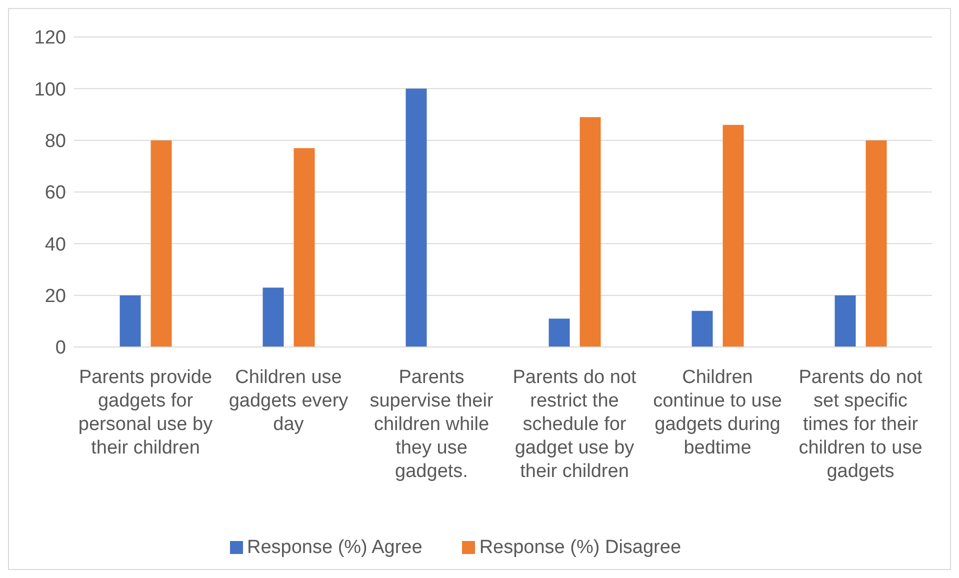  What do you see at coordinates (55, 141) in the screenshot?
I see `y-tick-label: 80` at bounding box center [55, 141].